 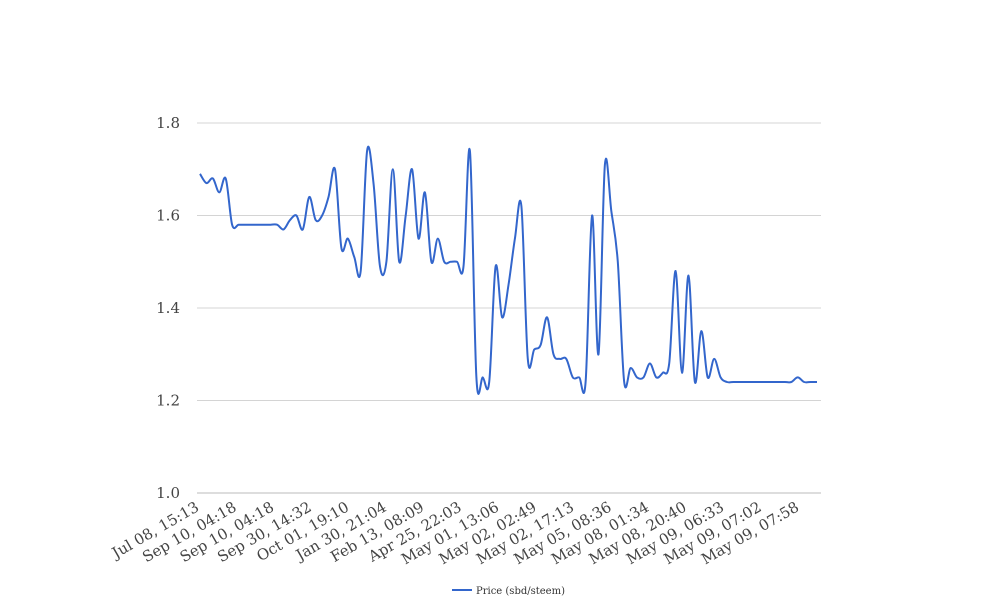 I want to click on legend-label: Price (sbd/steem), so click(x=520, y=591).